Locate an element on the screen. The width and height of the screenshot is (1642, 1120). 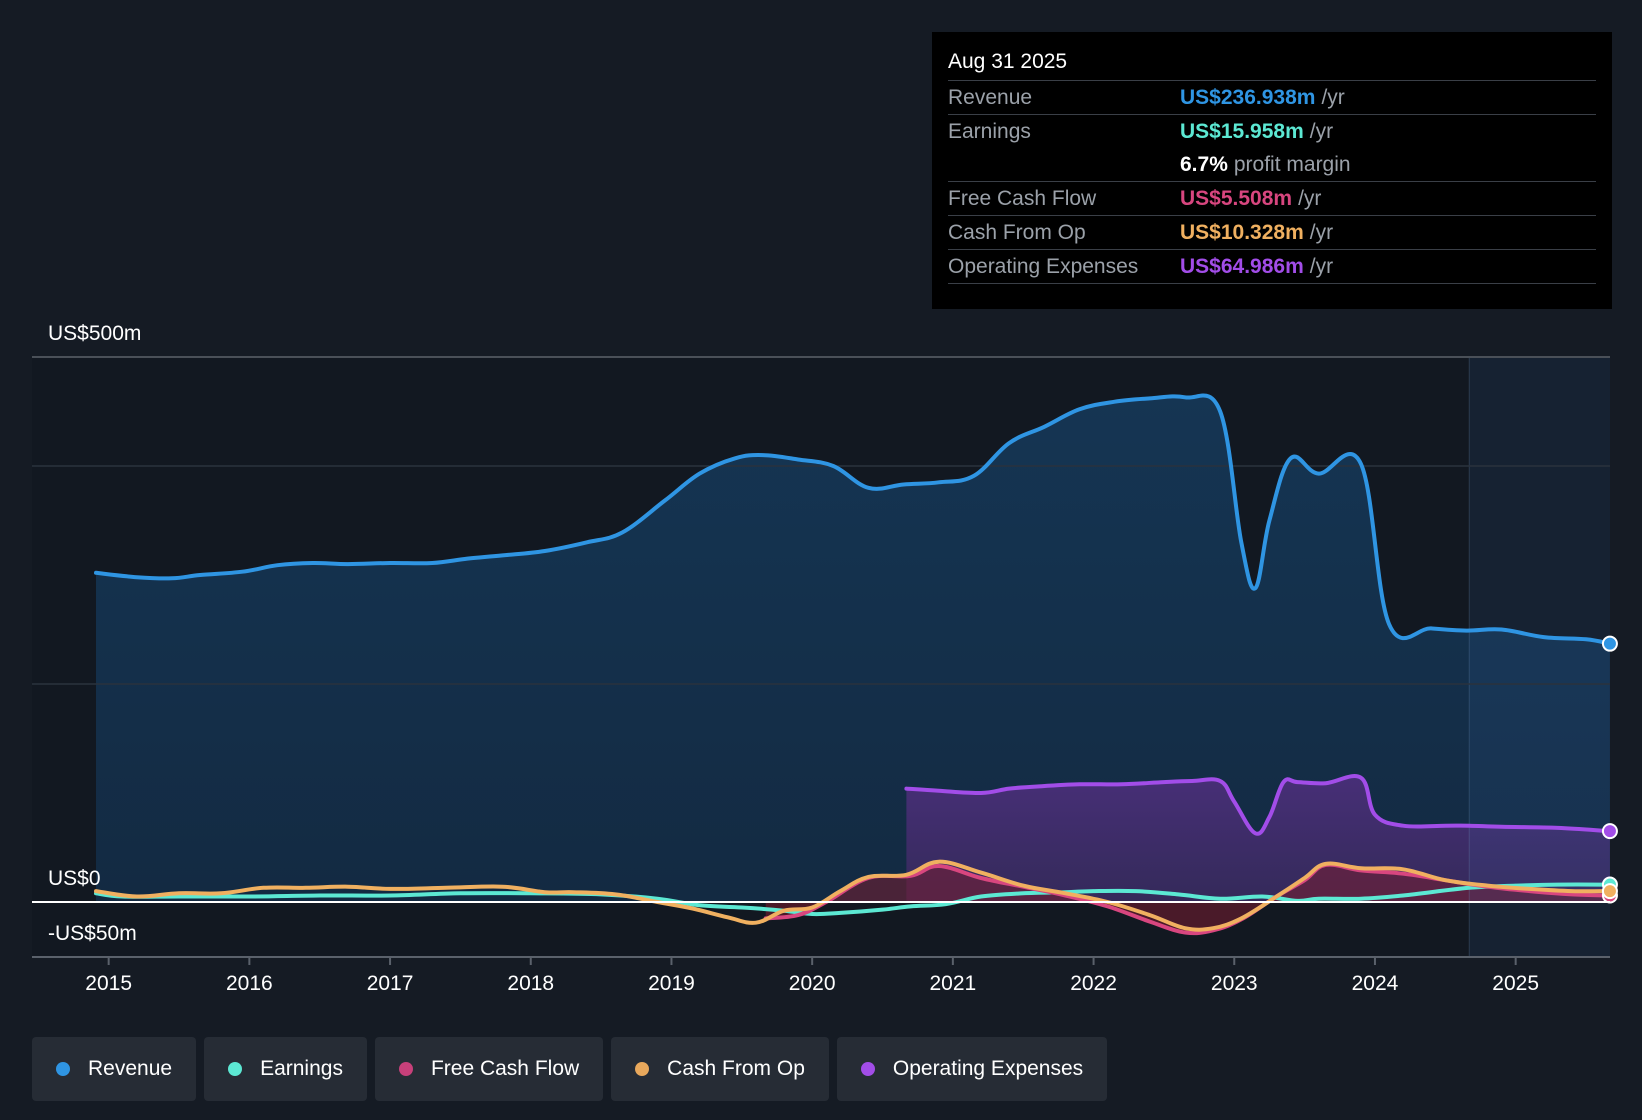
operating-expenses-area is located at coordinates (1258, 839).